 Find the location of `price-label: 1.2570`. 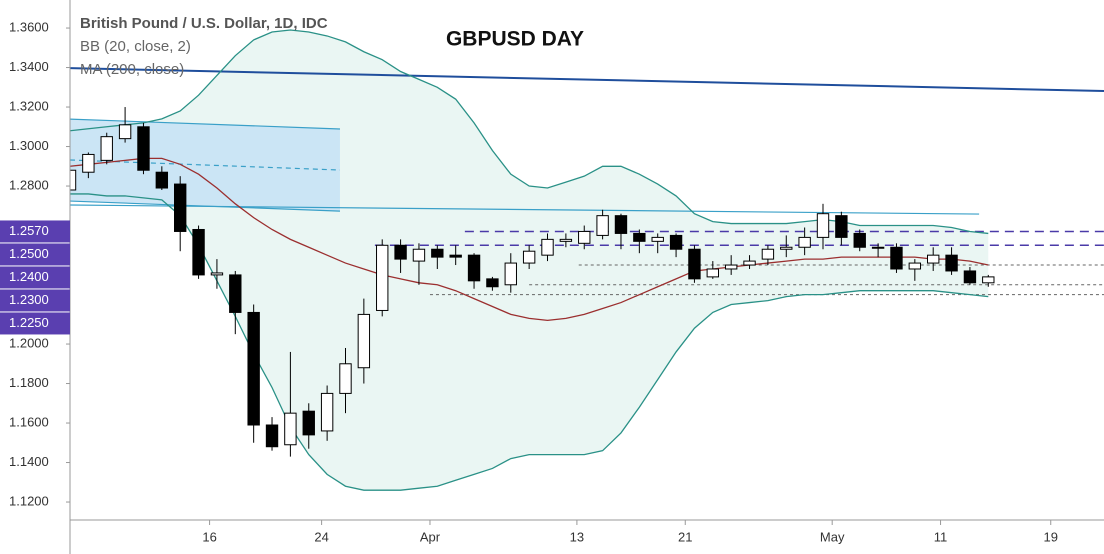

price-label: 1.2570 is located at coordinates (29, 230).